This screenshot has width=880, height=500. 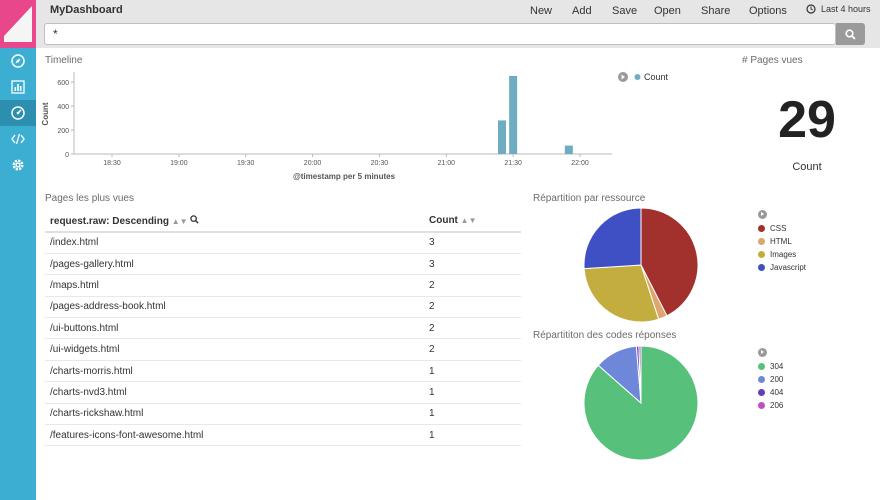 What do you see at coordinates (625, 11) in the screenshot?
I see `save-button: Save` at bounding box center [625, 11].